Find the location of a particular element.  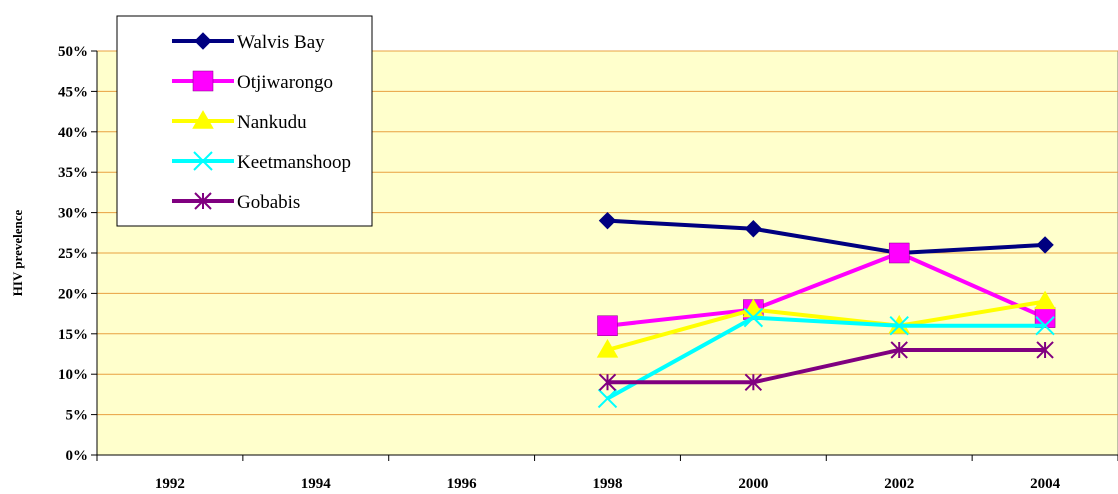

legend-label: Otjiwarongo is located at coordinates (285, 82).